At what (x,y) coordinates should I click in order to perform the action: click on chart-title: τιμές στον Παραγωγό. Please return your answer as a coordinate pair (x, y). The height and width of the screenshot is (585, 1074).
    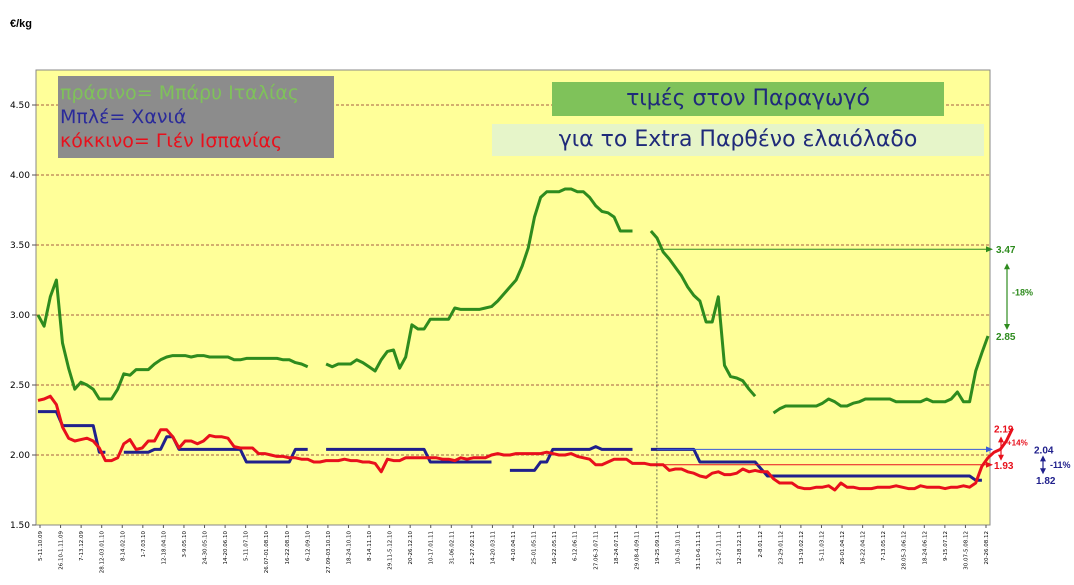
    Looking at the image, I should click on (748, 99).